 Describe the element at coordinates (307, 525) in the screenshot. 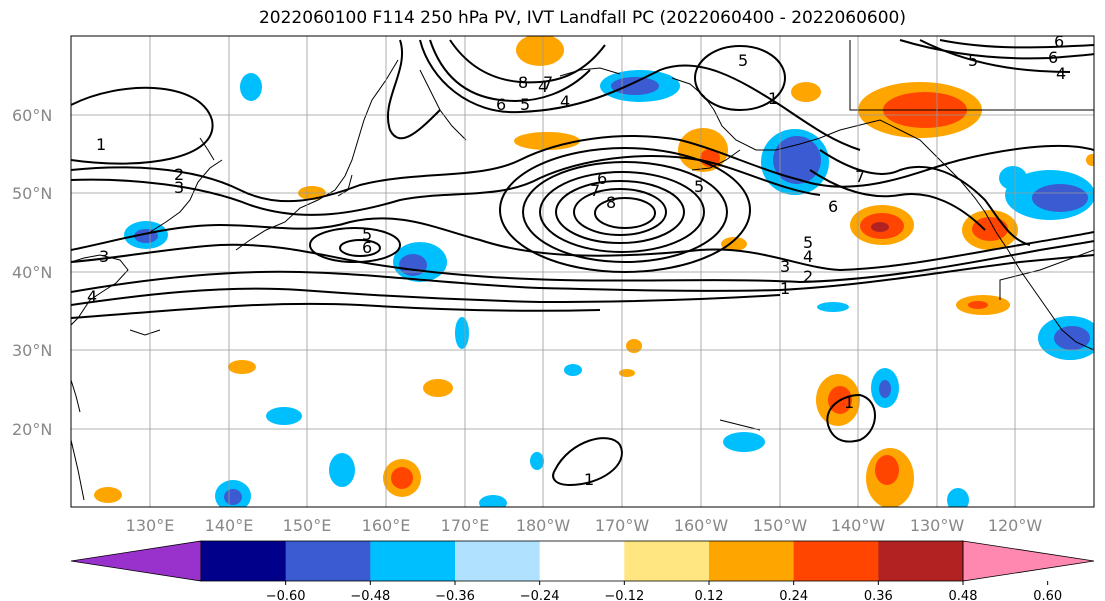

I see `lon-label: 150°E` at that location.